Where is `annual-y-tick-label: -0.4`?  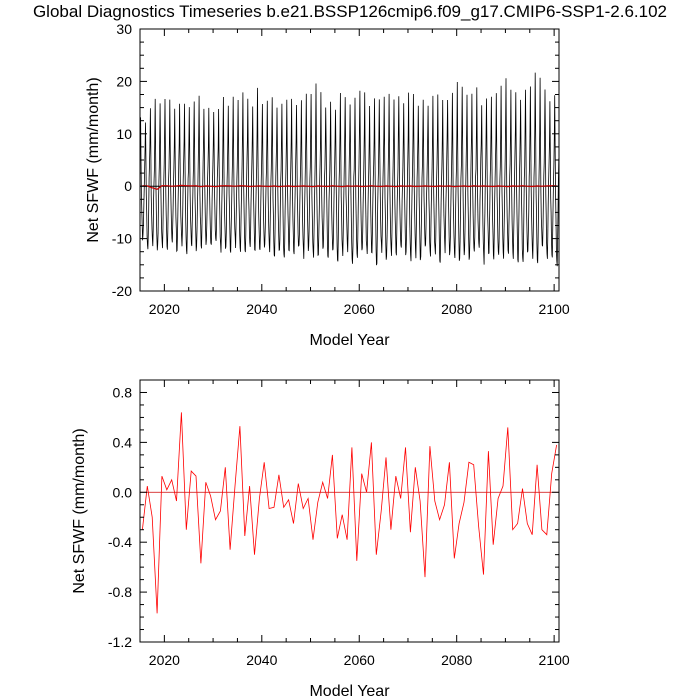 annual-y-tick-label: -0.4 is located at coordinates (120, 542).